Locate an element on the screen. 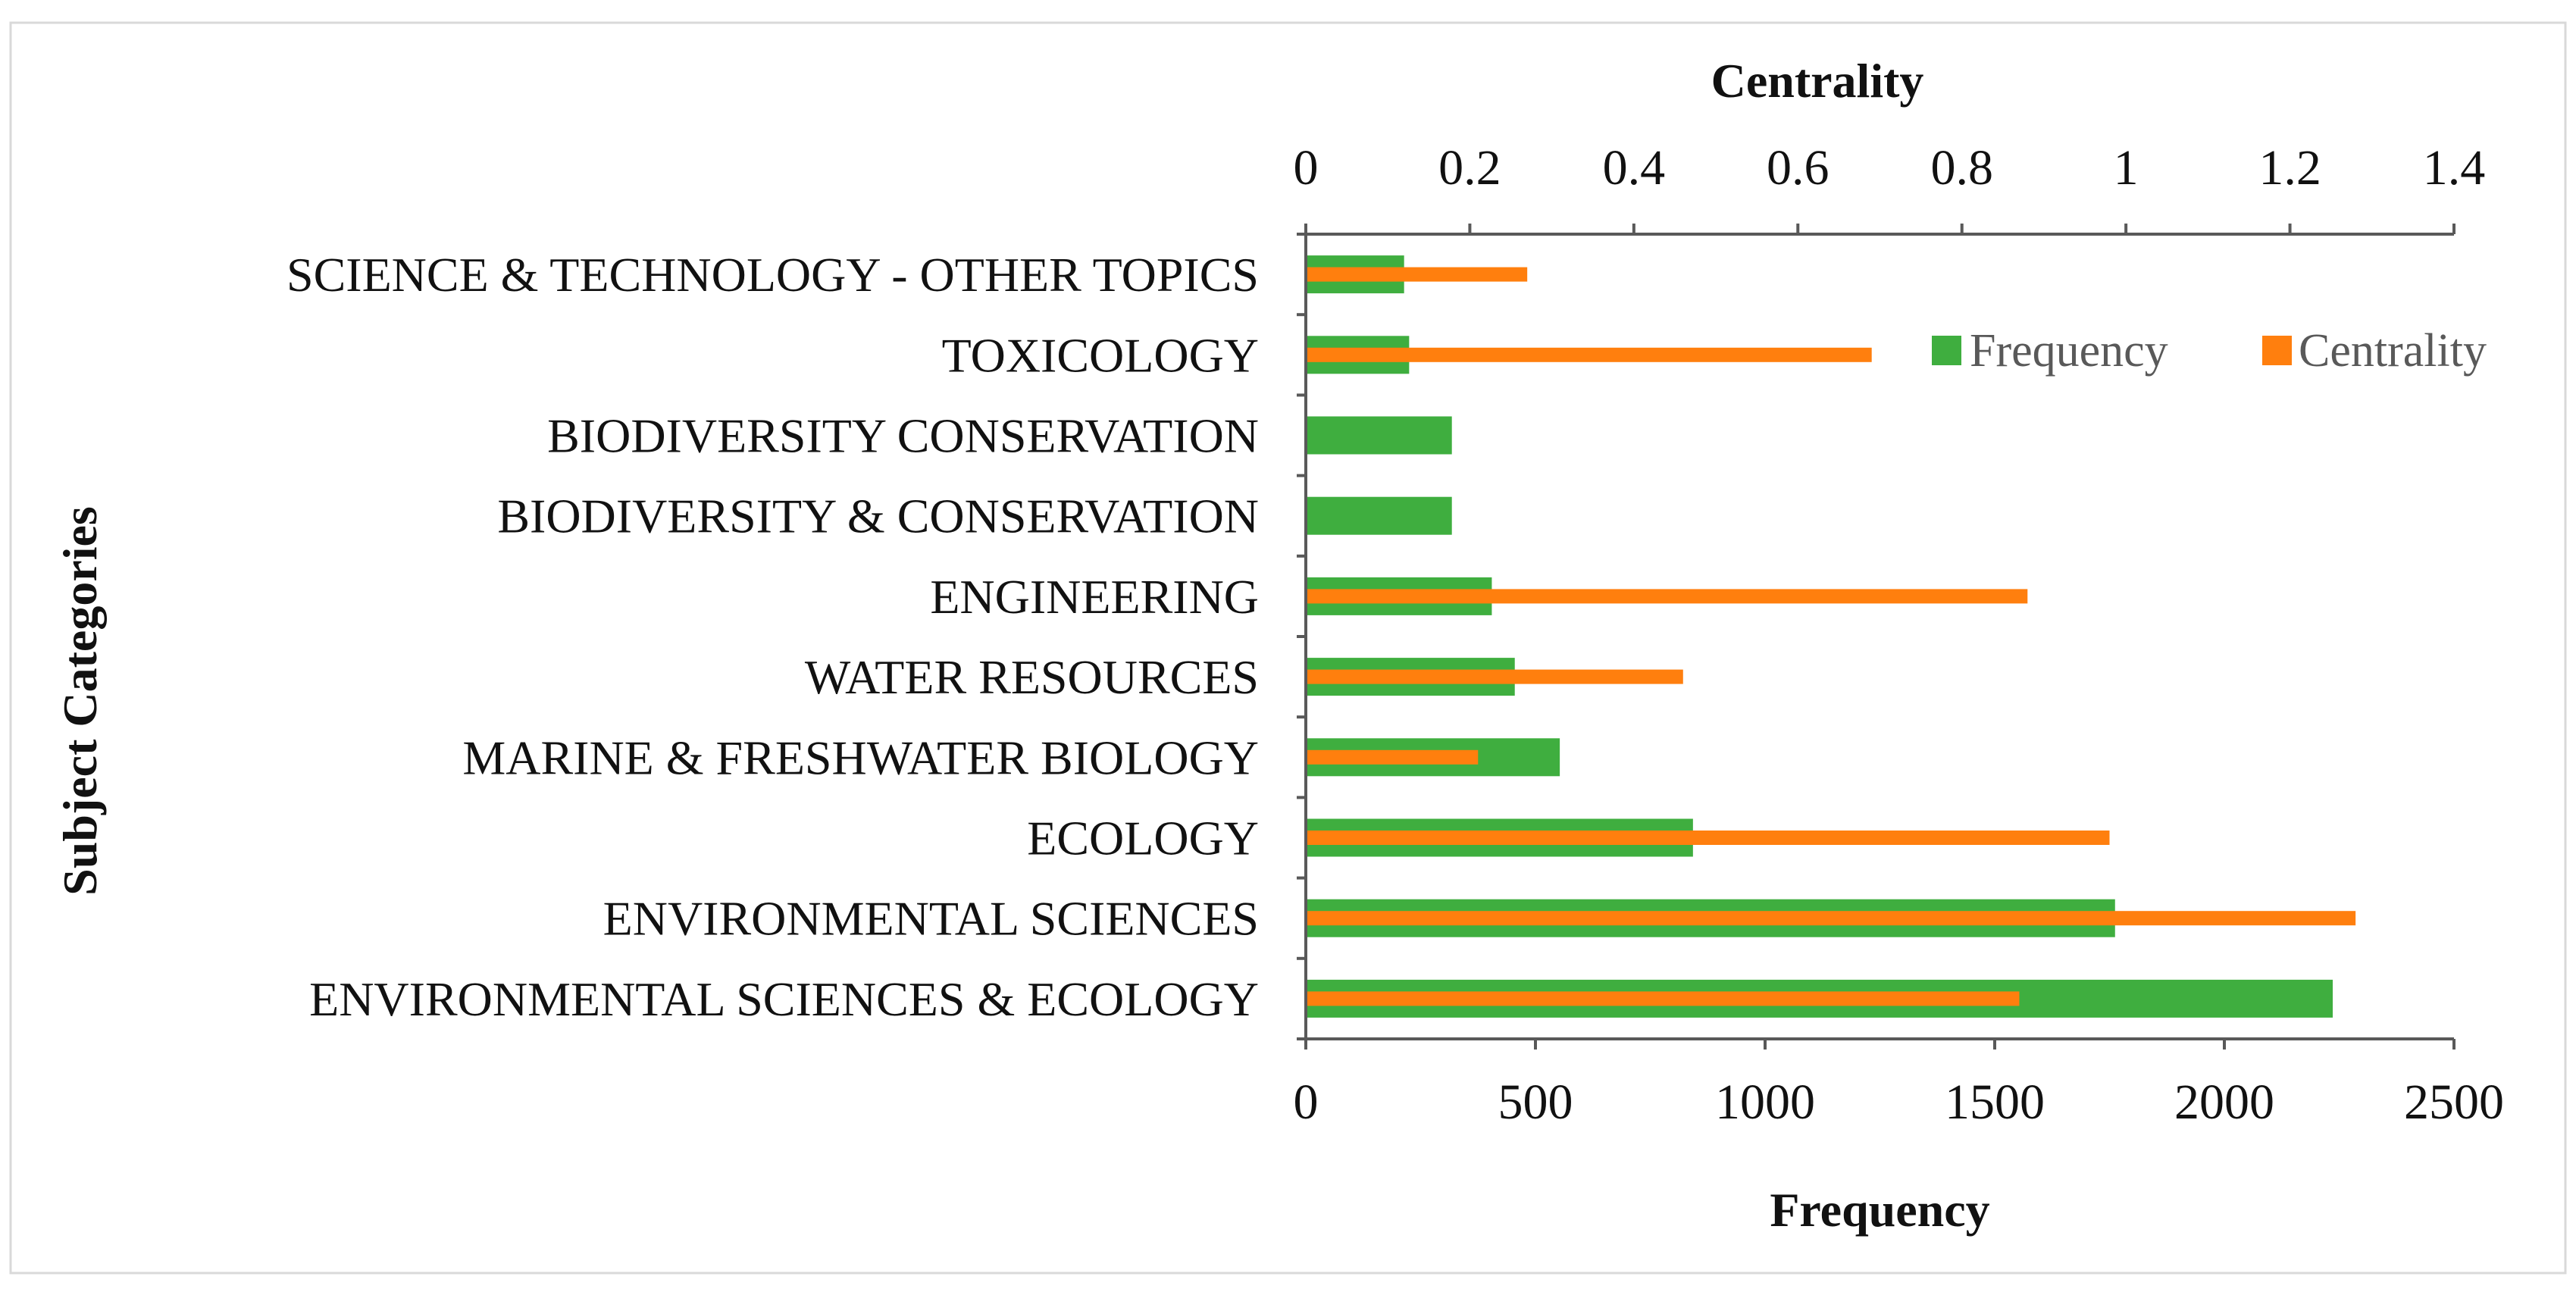 This screenshot has height=1292, width=2576. category-label-ecology: ECOLOGY is located at coordinates (1143, 838).